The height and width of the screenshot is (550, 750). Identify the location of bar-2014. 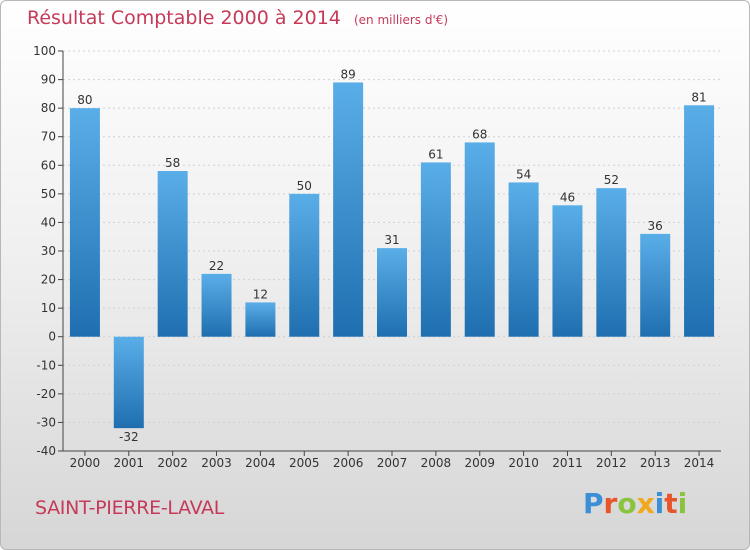
(699, 221).